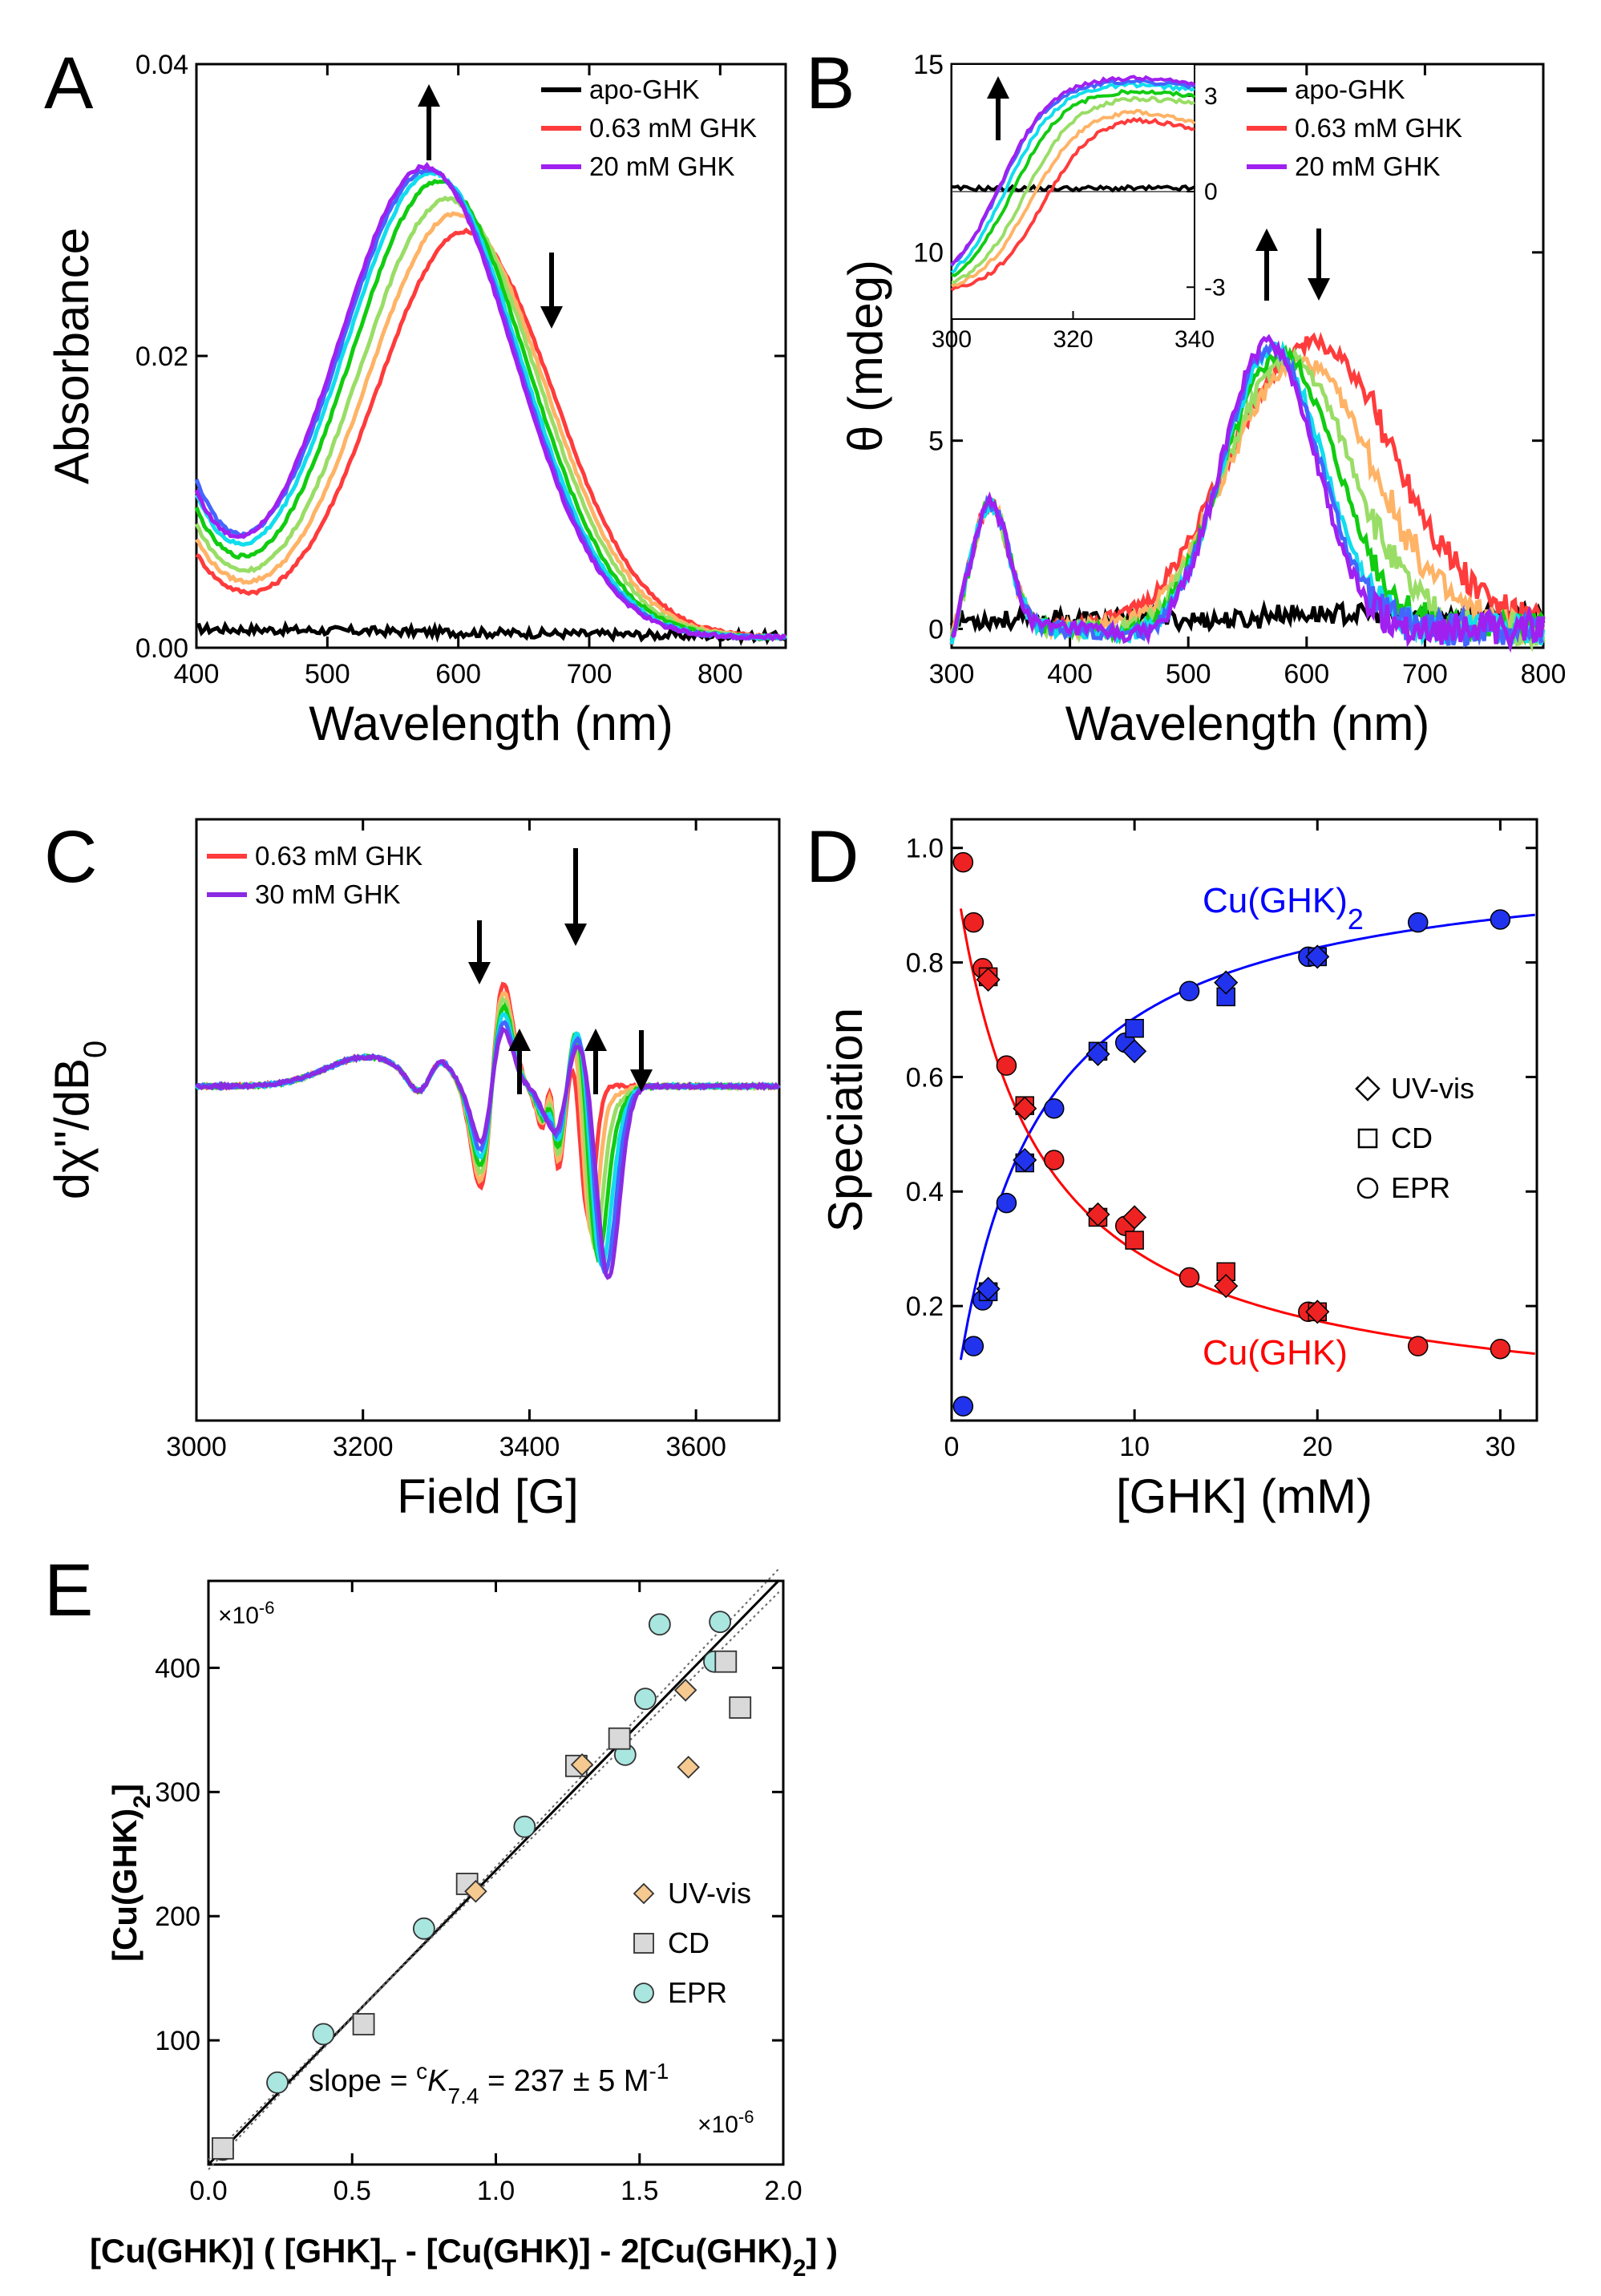 Image resolution: width=1601 pixels, height=2296 pixels. What do you see at coordinates (1215, 287) in the screenshot?
I see `b-inset-ytick-label: -3` at bounding box center [1215, 287].